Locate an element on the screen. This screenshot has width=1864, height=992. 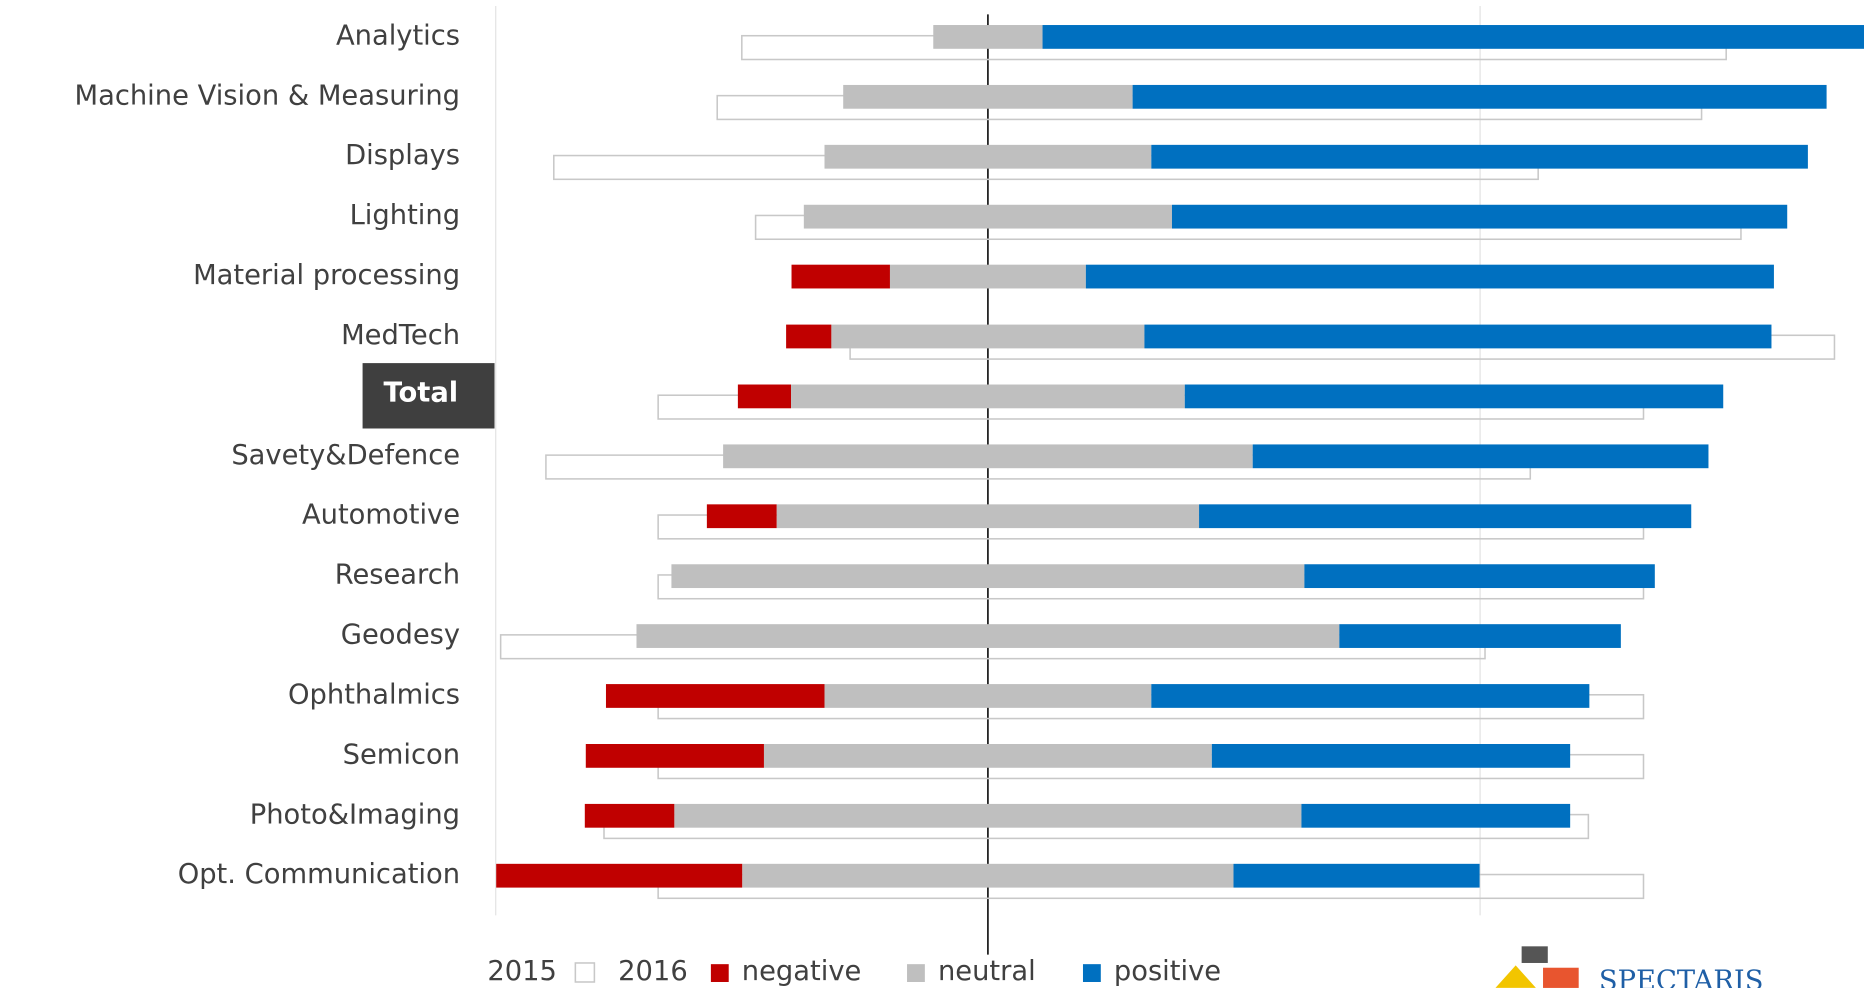
legend: 2015 2016 negative neutral positive is located at coordinates (854, 971).